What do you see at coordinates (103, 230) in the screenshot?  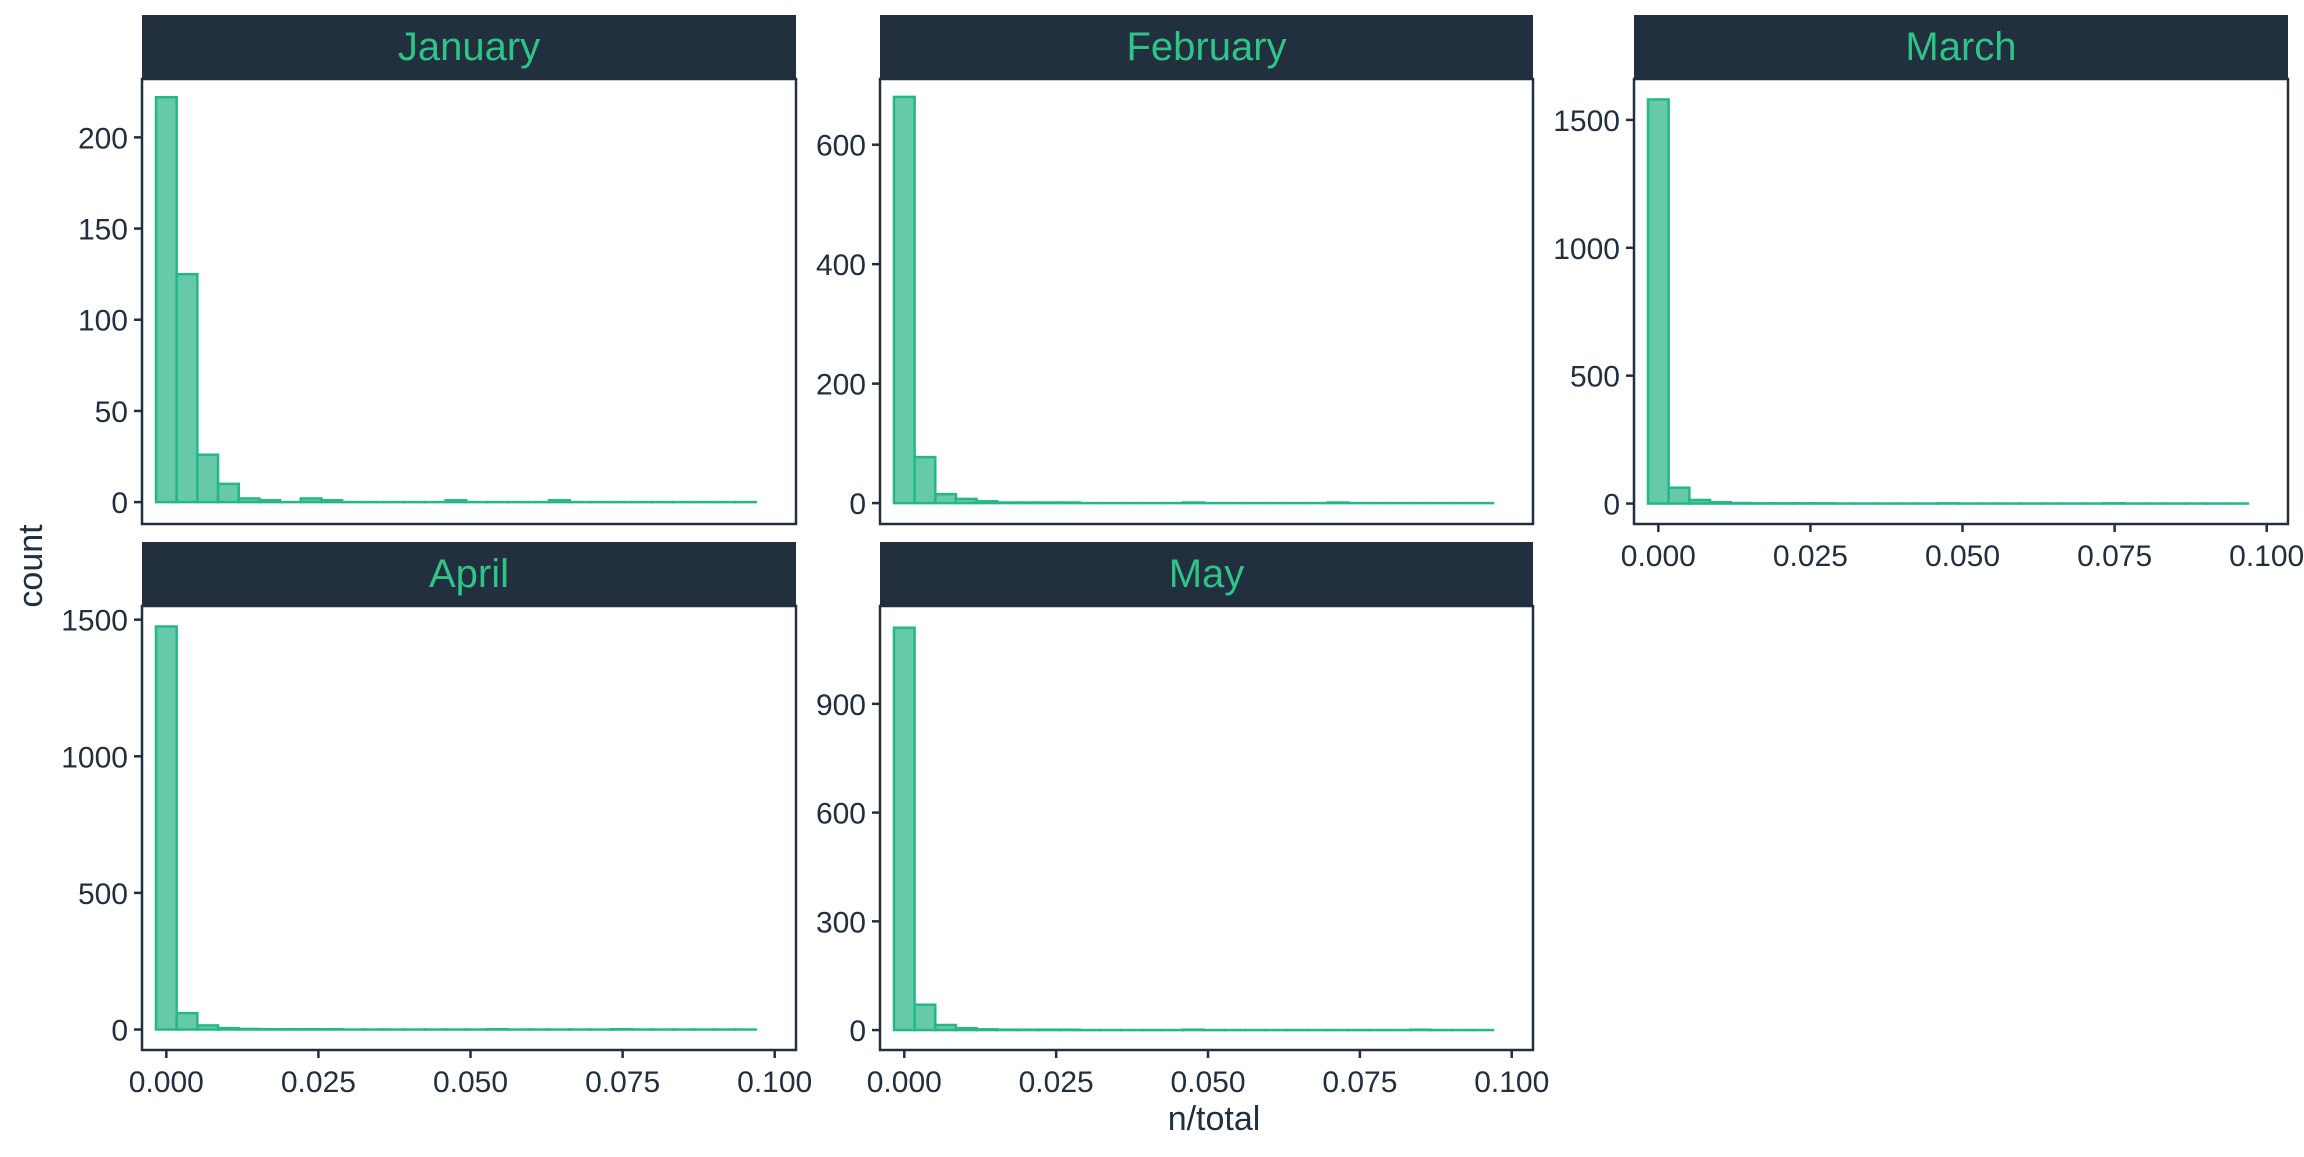 I see `y-tick-label: 150` at bounding box center [103, 230].